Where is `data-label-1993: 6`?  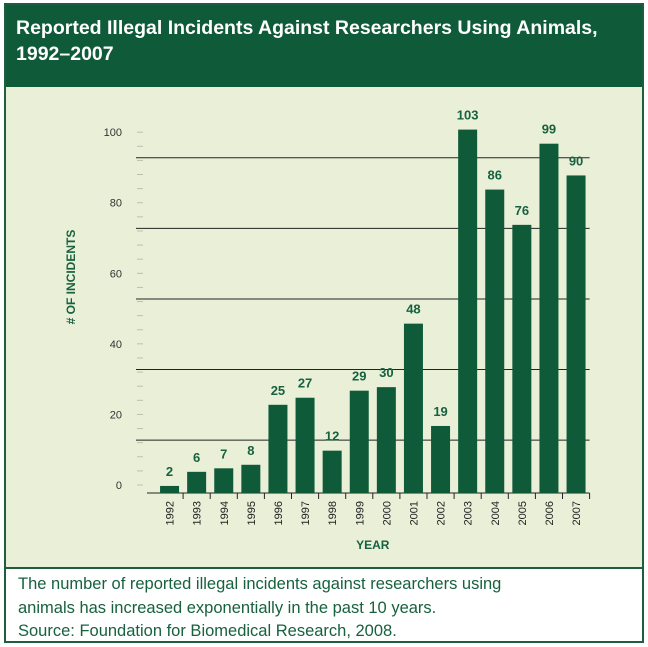
data-label-1993: 6 is located at coordinates (196, 457).